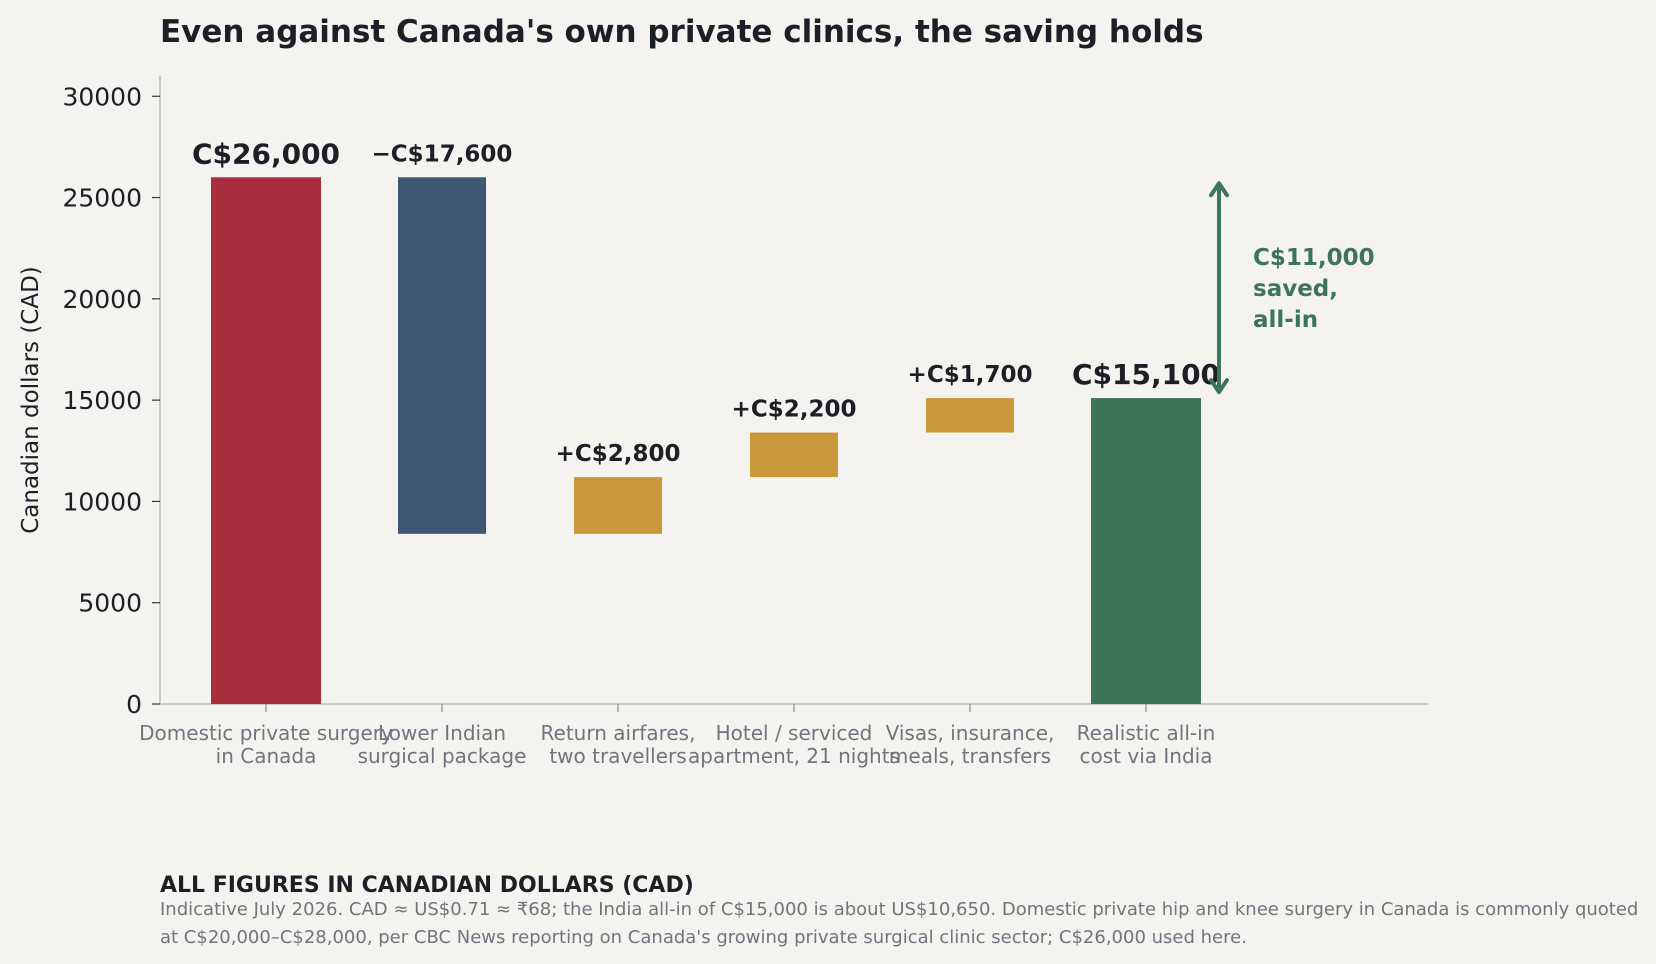 The width and height of the screenshot is (1656, 964). I want to click on value-label-step-6: C$15,100, so click(1146, 374).